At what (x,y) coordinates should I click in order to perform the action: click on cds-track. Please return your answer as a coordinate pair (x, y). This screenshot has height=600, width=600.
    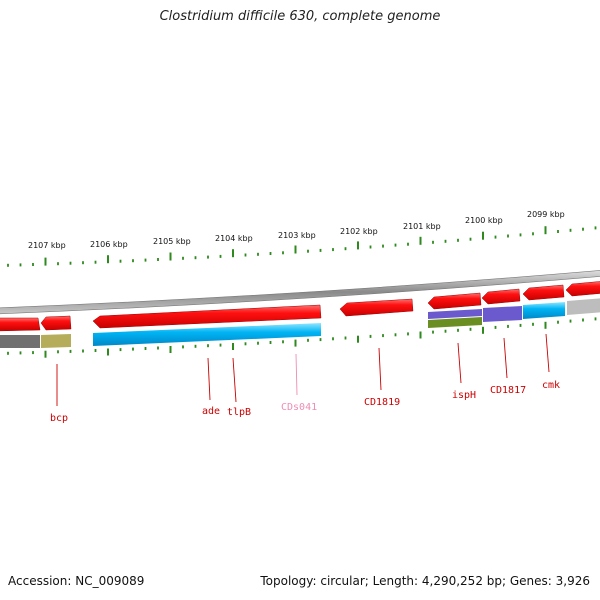
    Looking at the image, I should click on (300, 306).